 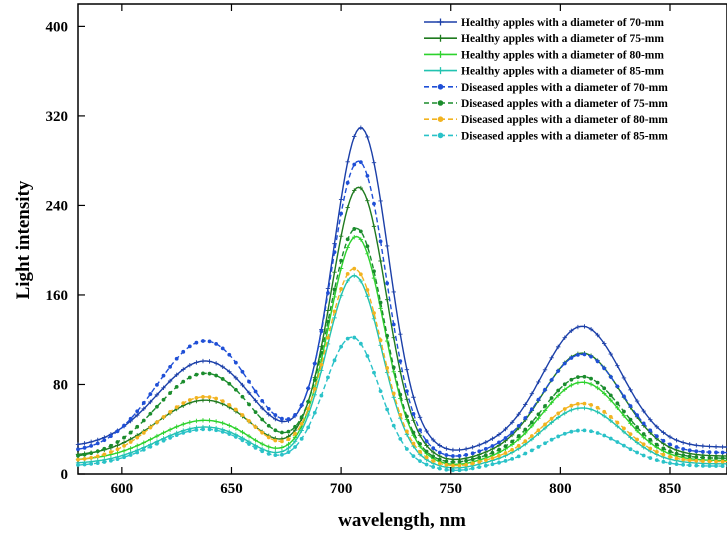 I want to click on y-axis-label: Light intensity, so click(x=23, y=239).